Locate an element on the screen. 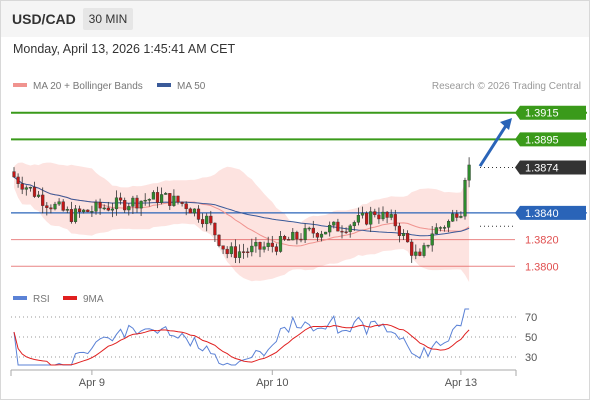 The image size is (590, 400). rsi-tick-30: 30 is located at coordinates (531, 358).